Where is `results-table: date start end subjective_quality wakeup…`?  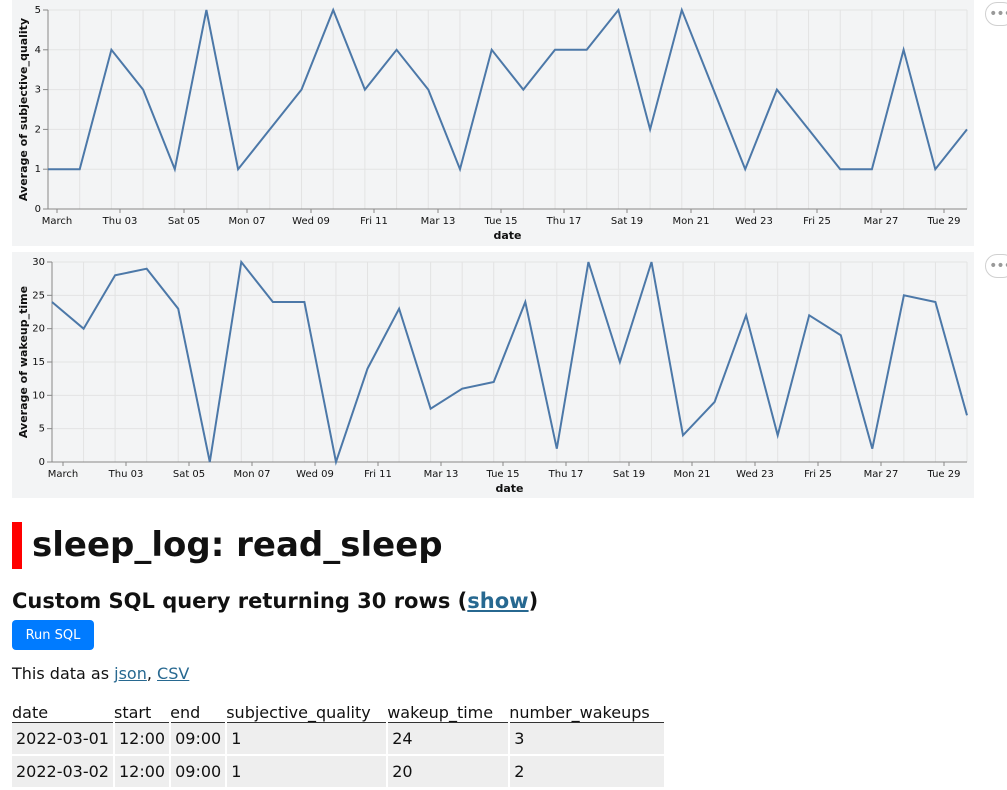 results-table: date start end subjective_quality wakeup… is located at coordinates (339, 743).